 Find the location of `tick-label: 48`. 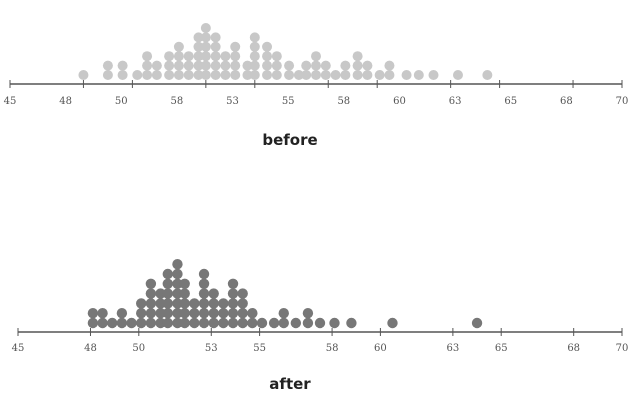

tick-label: 48 is located at coordinates (65, 101).